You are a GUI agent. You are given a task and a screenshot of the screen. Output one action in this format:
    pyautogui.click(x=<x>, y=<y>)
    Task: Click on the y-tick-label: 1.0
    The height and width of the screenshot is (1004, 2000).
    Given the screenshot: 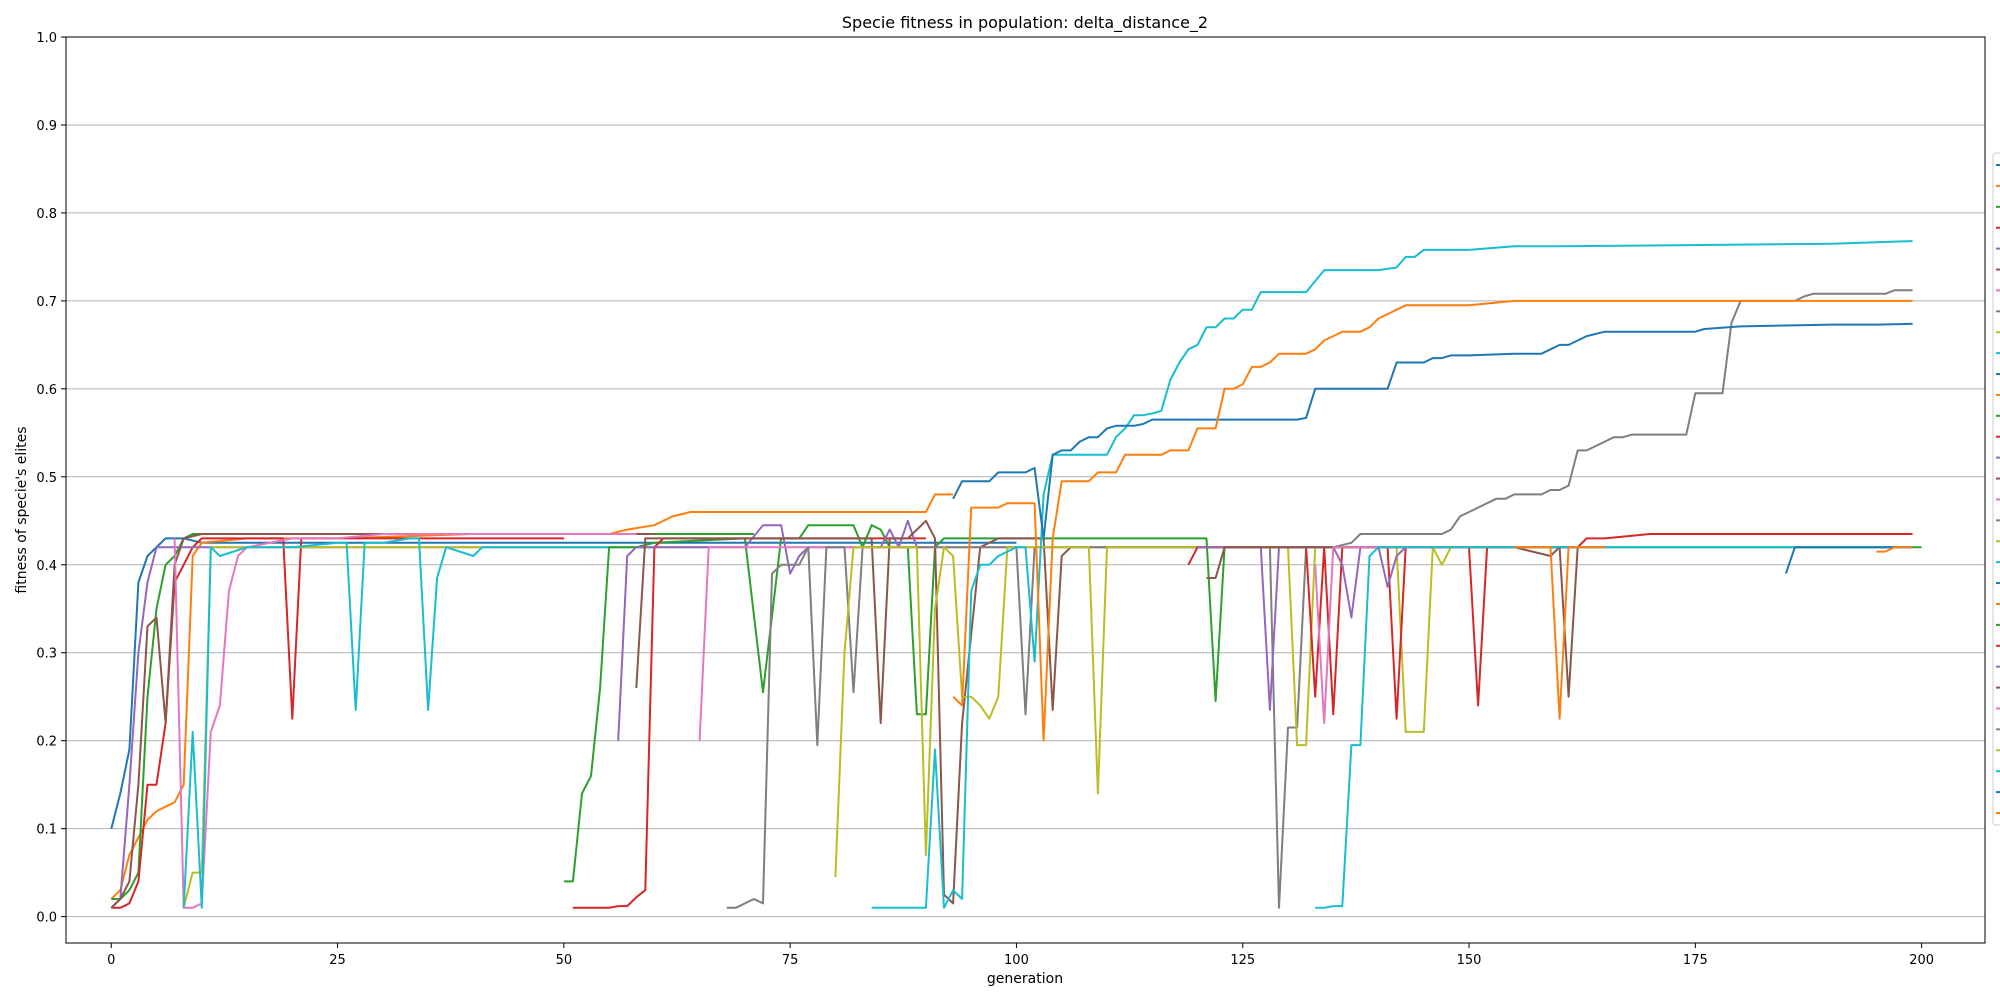 What is the action you would take?
    pyautogui.click(x=46, y=38)
    